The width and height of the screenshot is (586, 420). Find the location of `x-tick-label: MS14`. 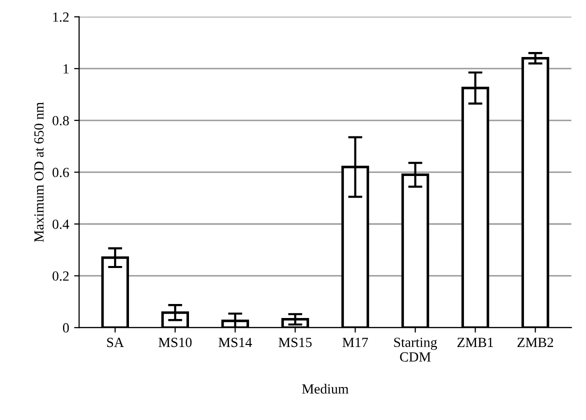

x-tick-label: MS14 is located at coordinates (235, 343).